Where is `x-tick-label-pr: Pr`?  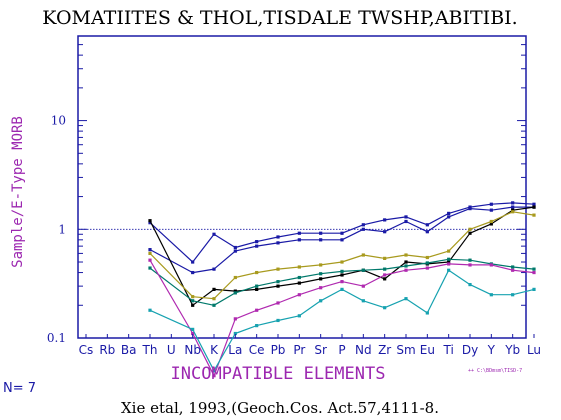 x-tick-label-pr: Pr is located at coordinates (299, 350).